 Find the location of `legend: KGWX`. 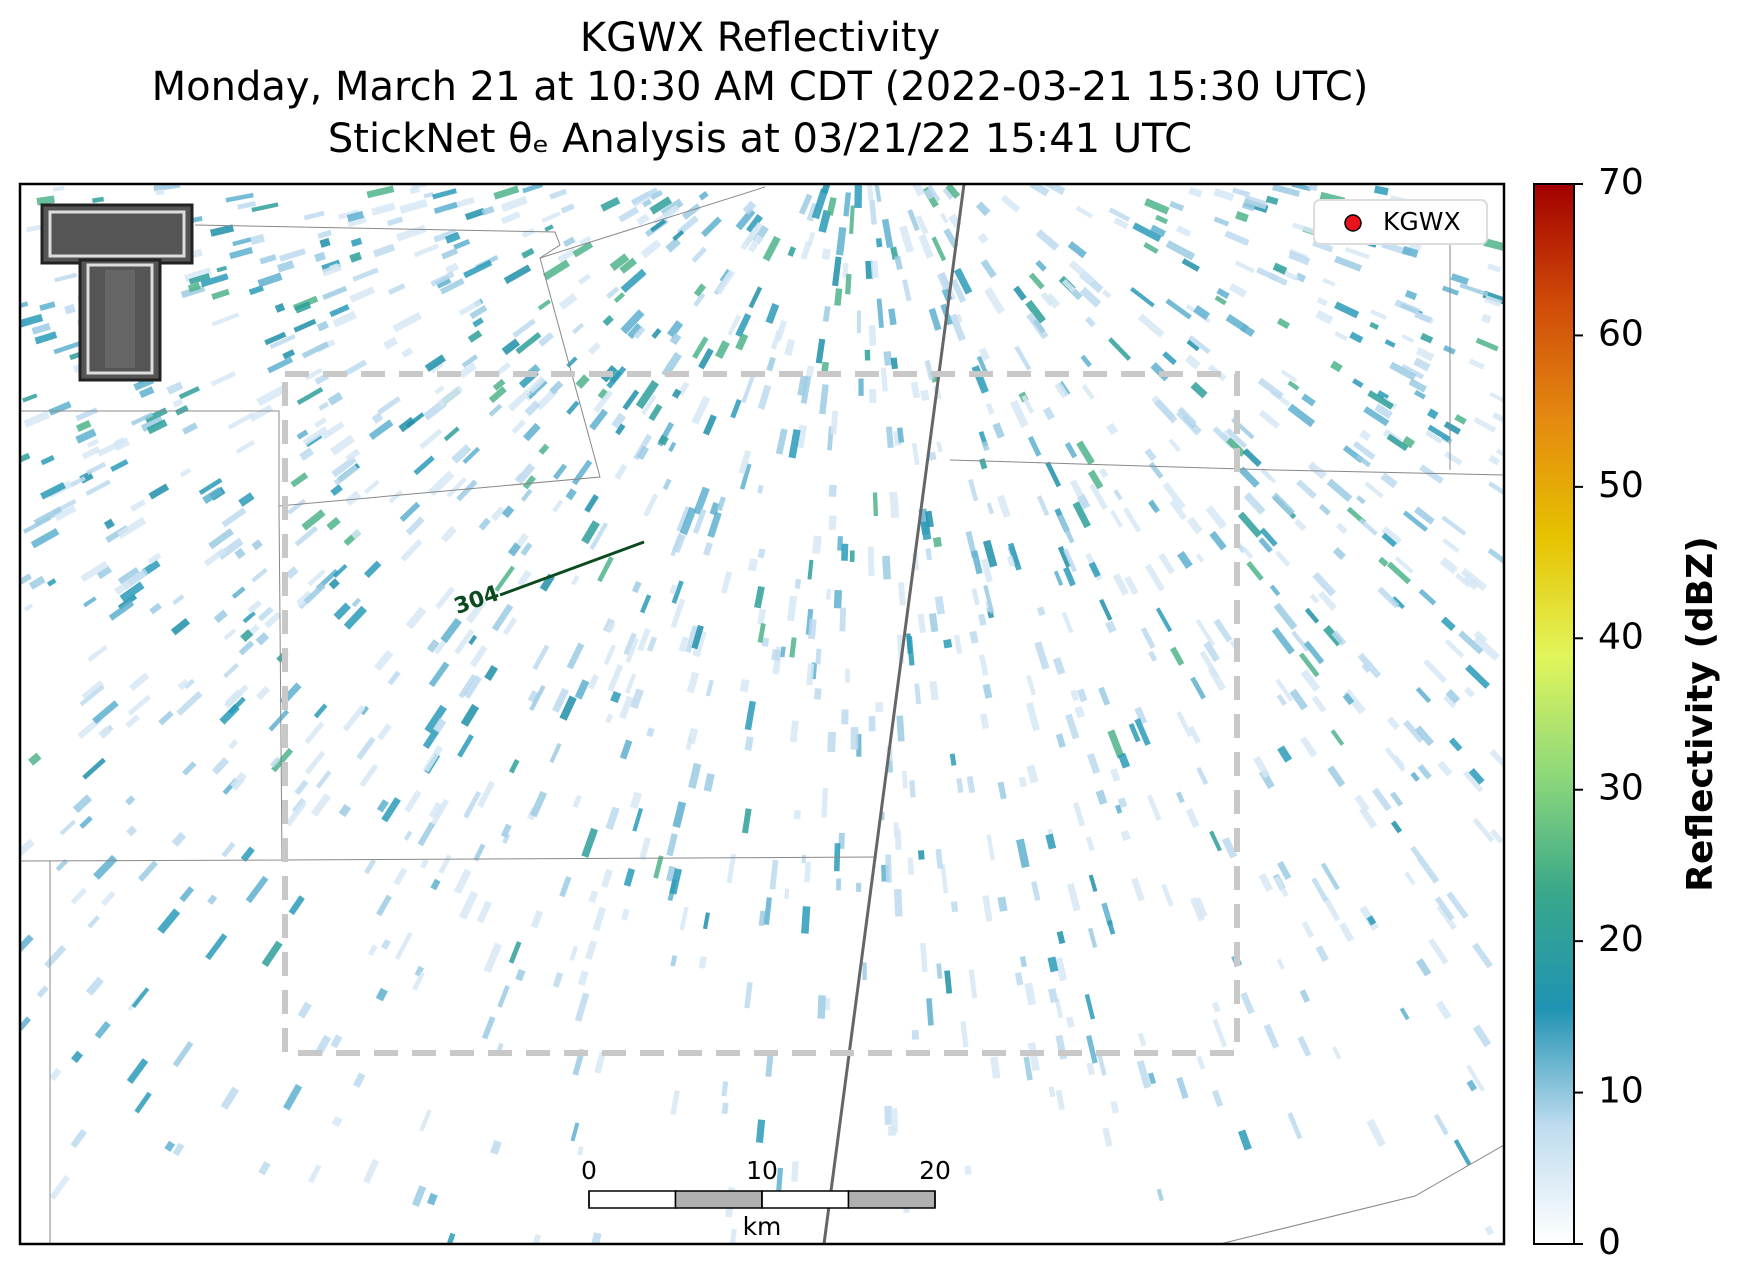

legend: KGWX is located at coordinates (1400, 222).